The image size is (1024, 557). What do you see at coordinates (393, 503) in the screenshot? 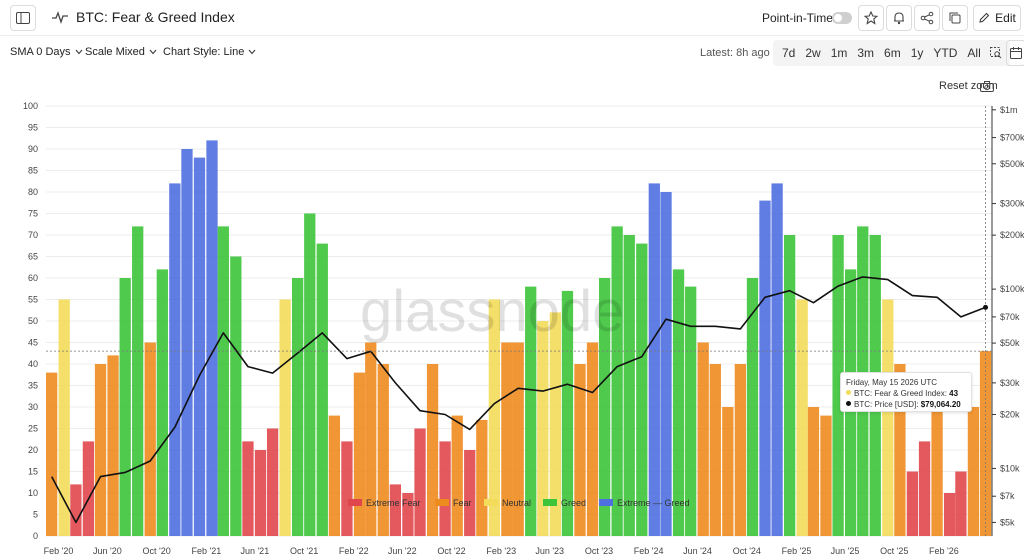
I see `legend-label: Extreme Fear` at bounding box center [393, 503].